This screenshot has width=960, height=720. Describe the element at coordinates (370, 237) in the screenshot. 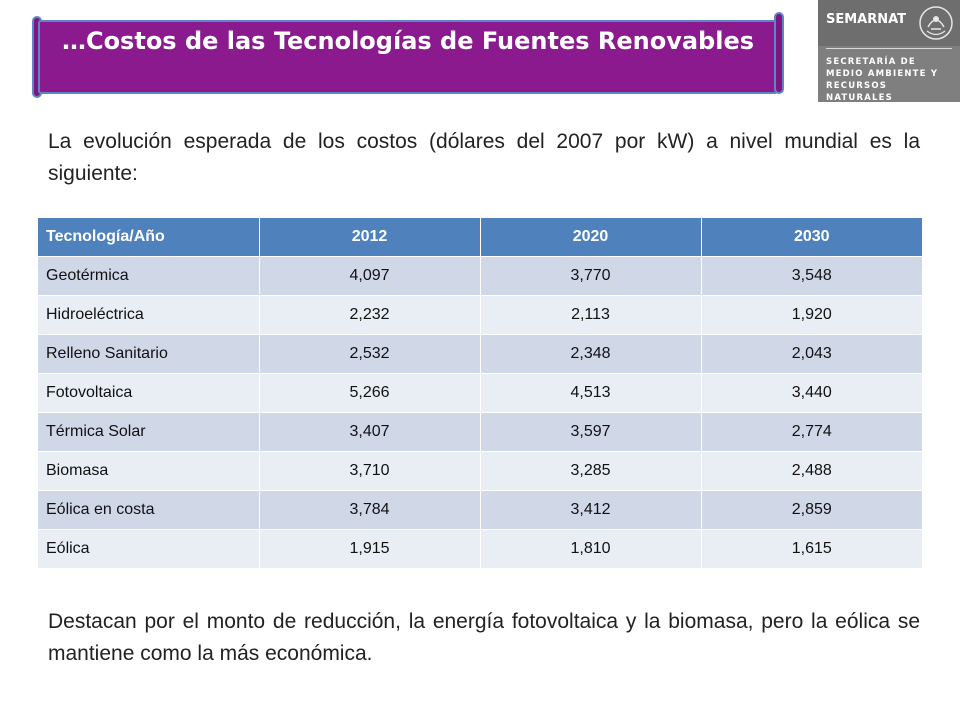

I see `header-2012: 2012` at that location.